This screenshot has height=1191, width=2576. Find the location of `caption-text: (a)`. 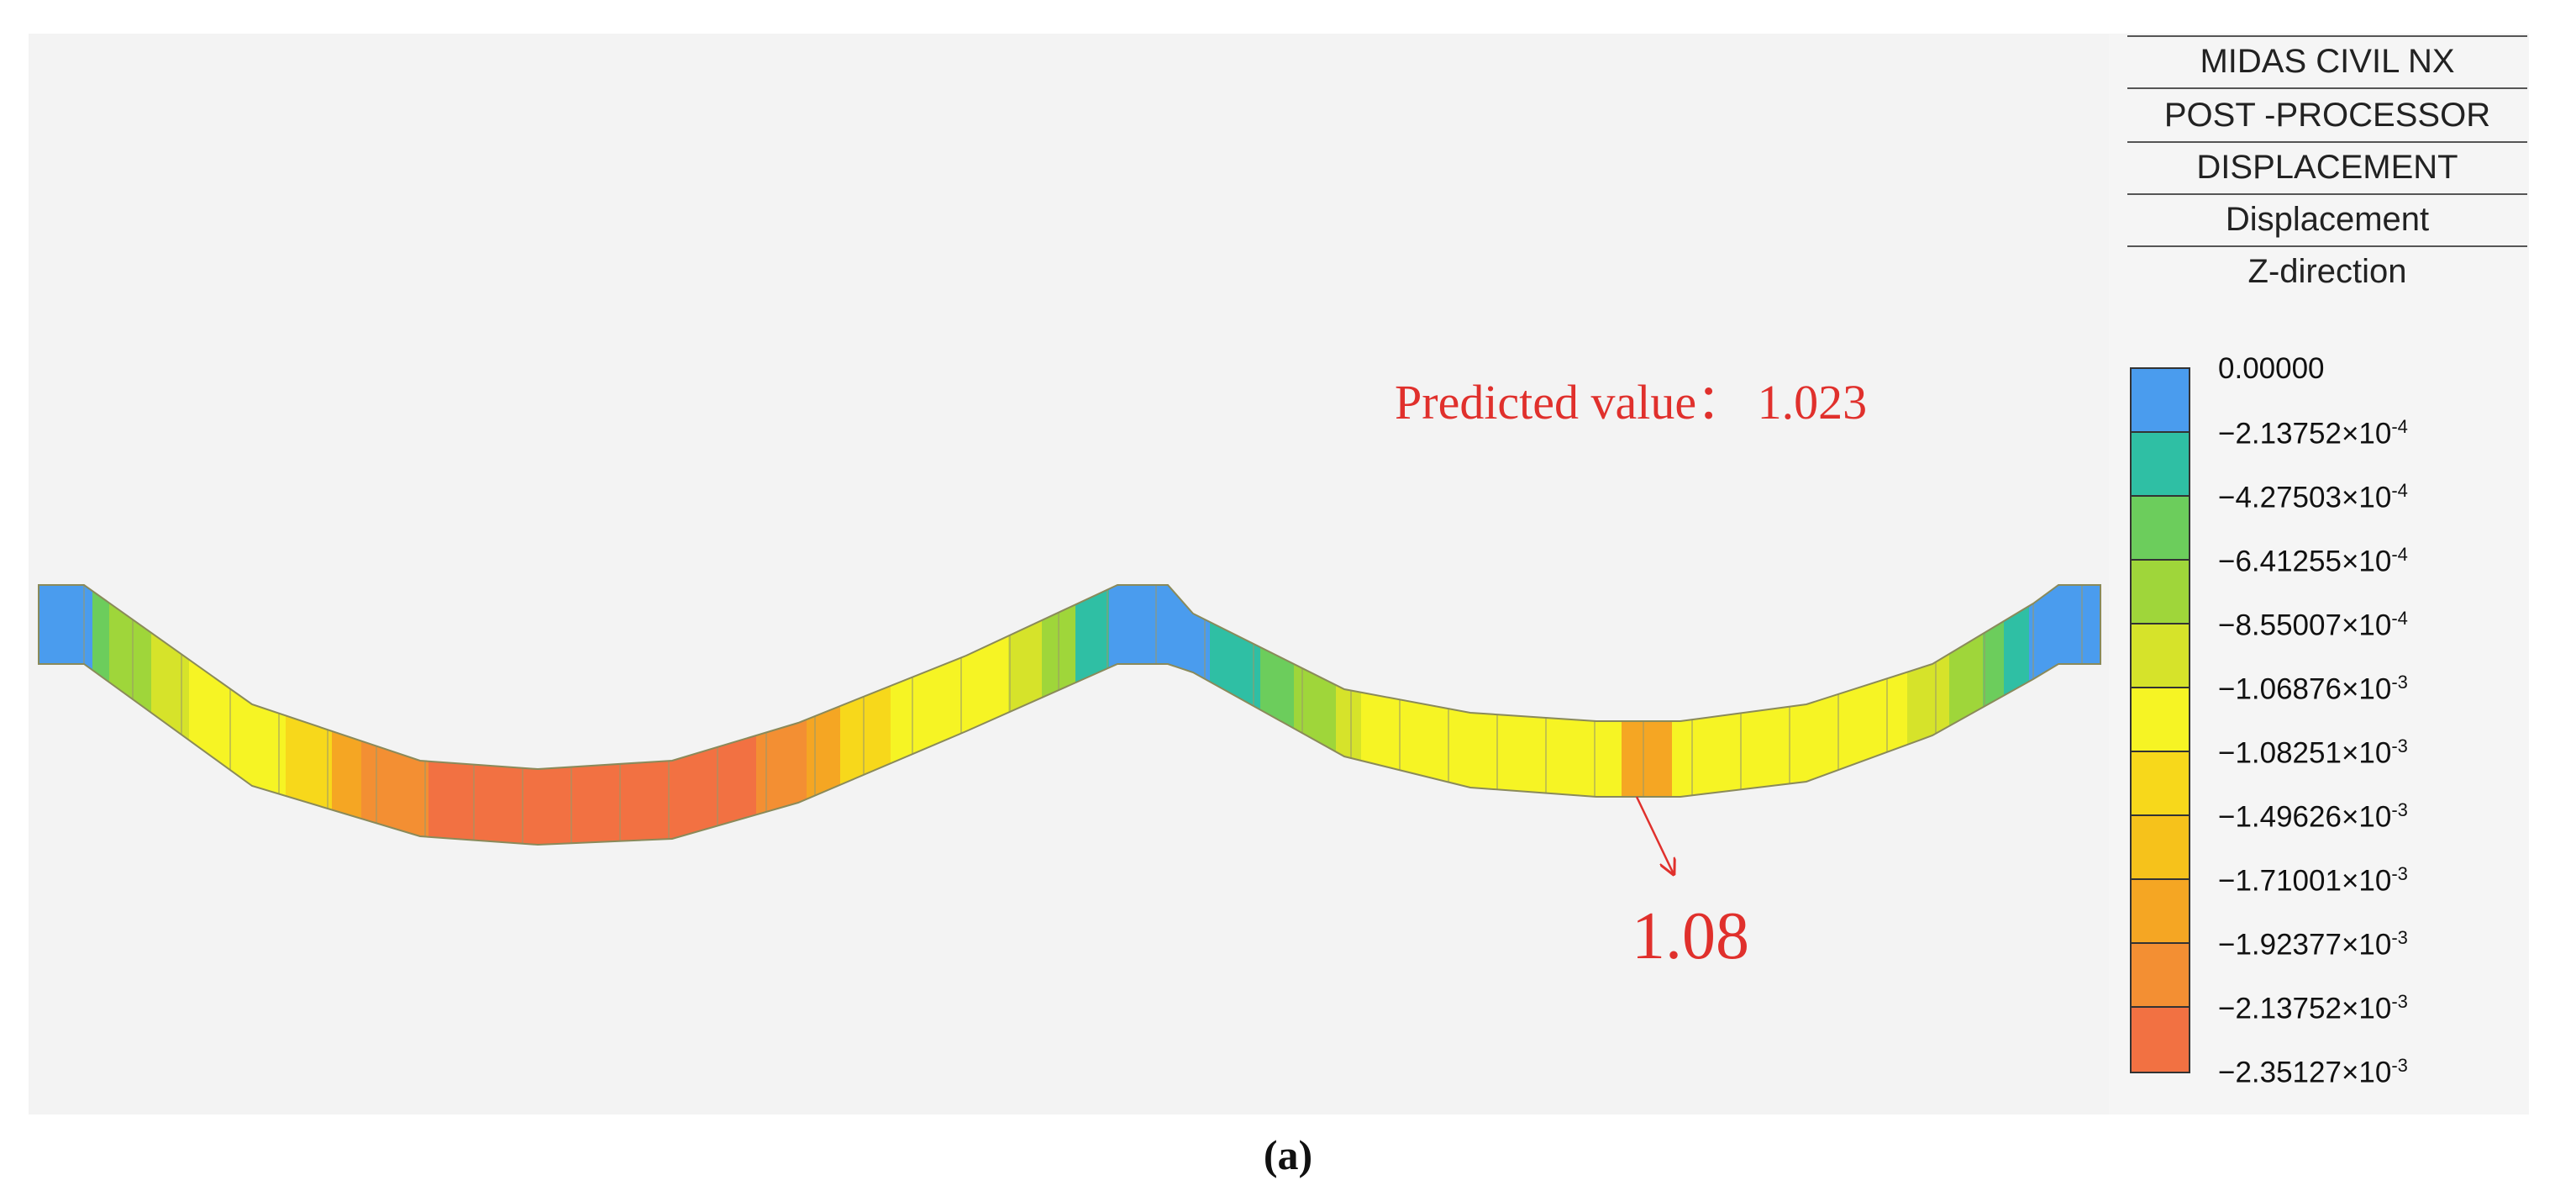

caption-text: (a) is located at coordinates (1288, 1154).